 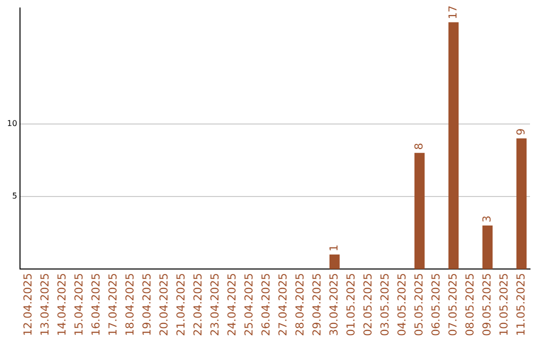 What do you see at coordinates (147, 304) in the screenshot?
I see `x-tick-label: 19.04.2025` at bounding box center [147, 304].